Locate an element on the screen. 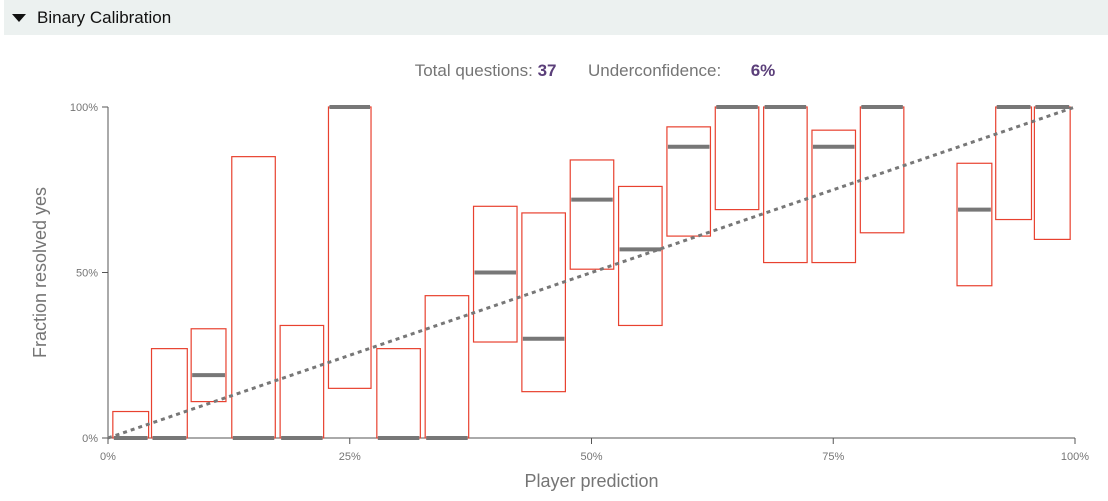  stats-line: Total questions: 37 Underconfidence: 6% is located at coordinates (554, 71).